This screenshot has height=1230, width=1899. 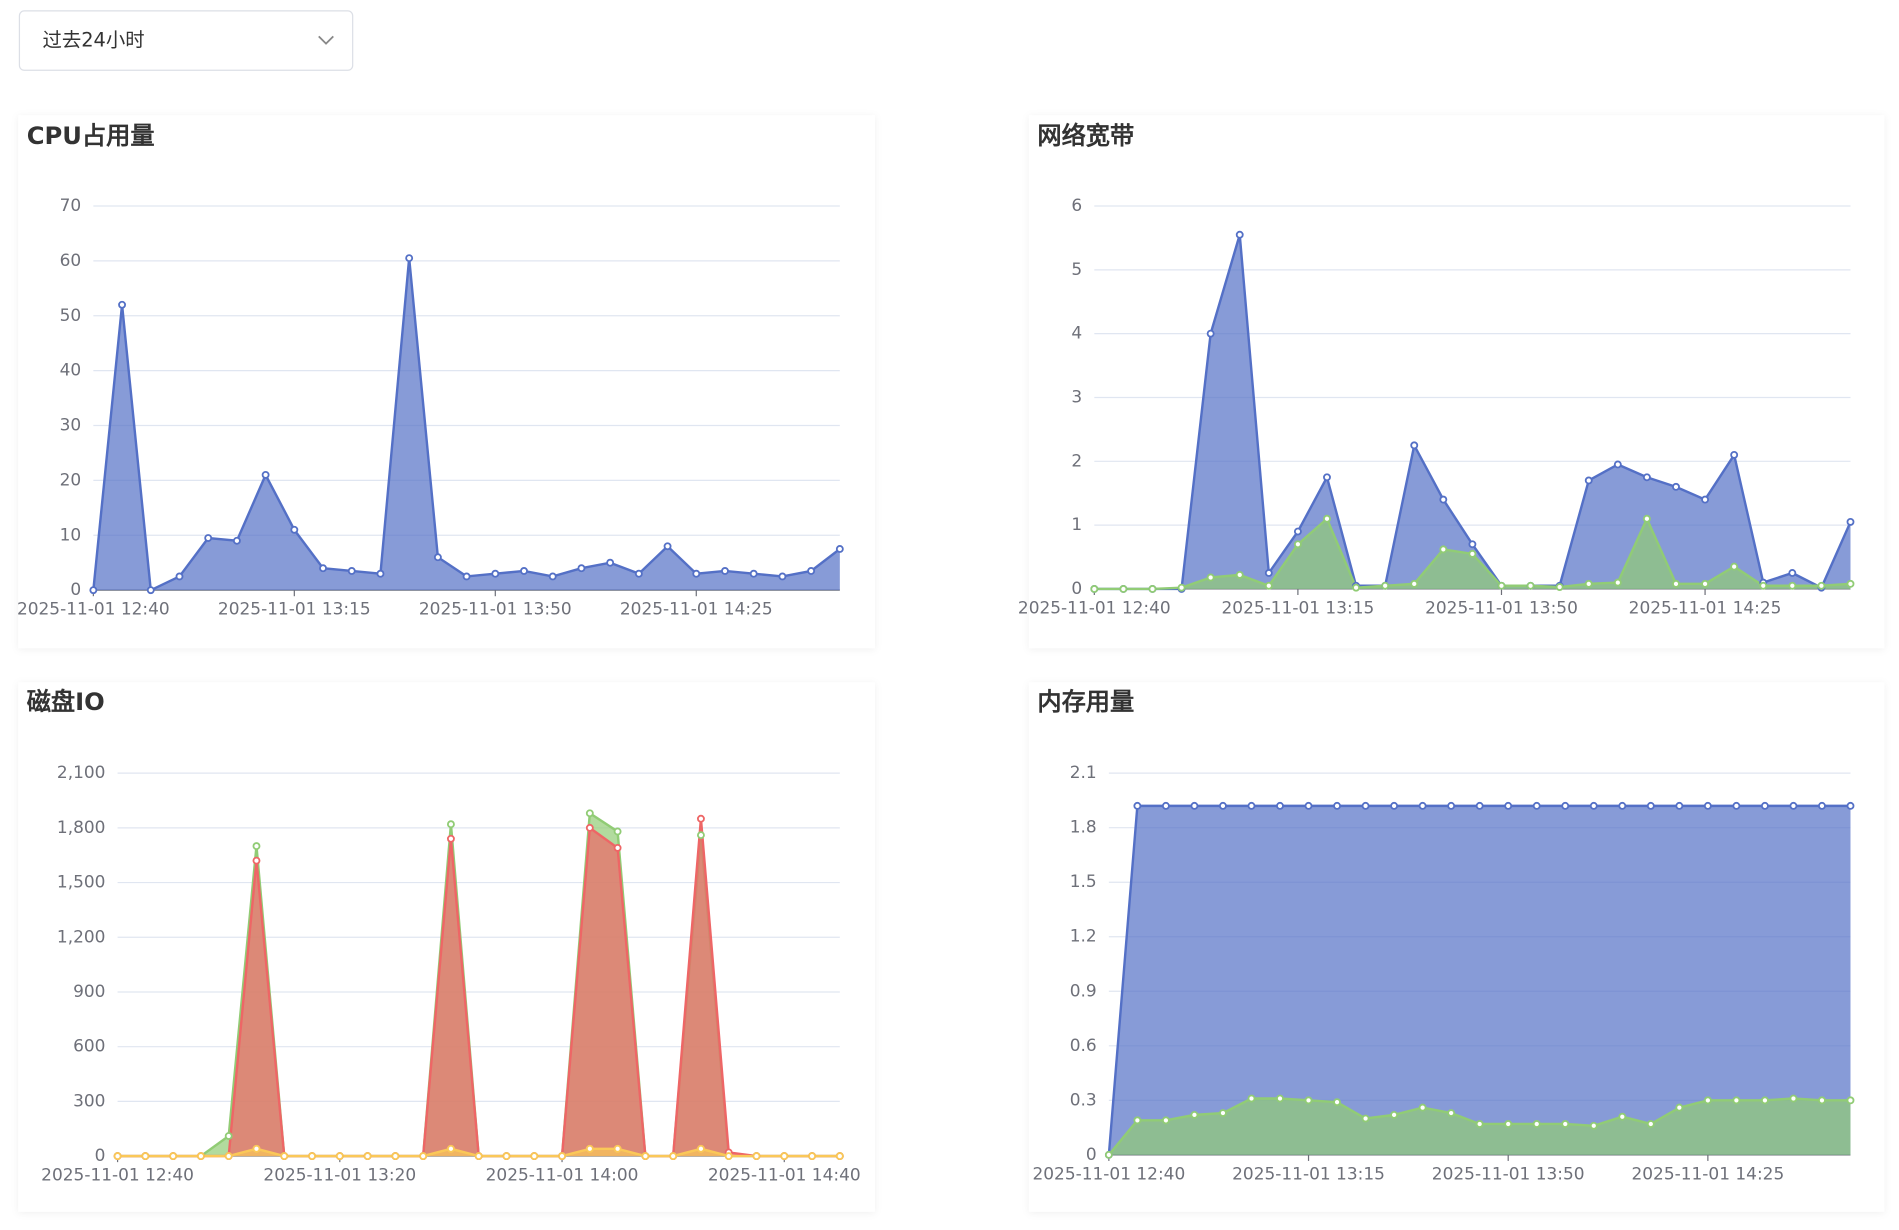 What do you see at coordinates (784, 1174) in the screenshot?
I see `x-tick-label: 2025-11-01 14:40` at bounding box center [784, 1174].